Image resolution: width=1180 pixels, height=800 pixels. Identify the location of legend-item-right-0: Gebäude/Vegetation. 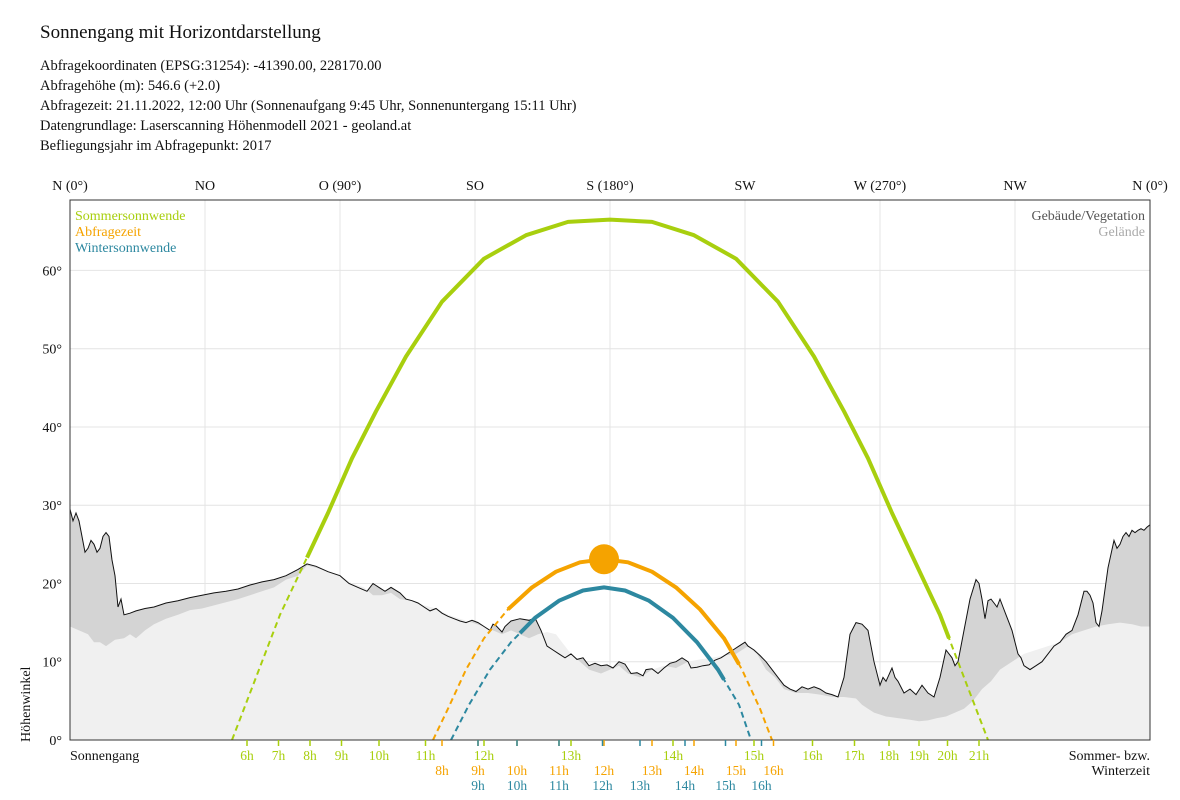
(1088, 216).